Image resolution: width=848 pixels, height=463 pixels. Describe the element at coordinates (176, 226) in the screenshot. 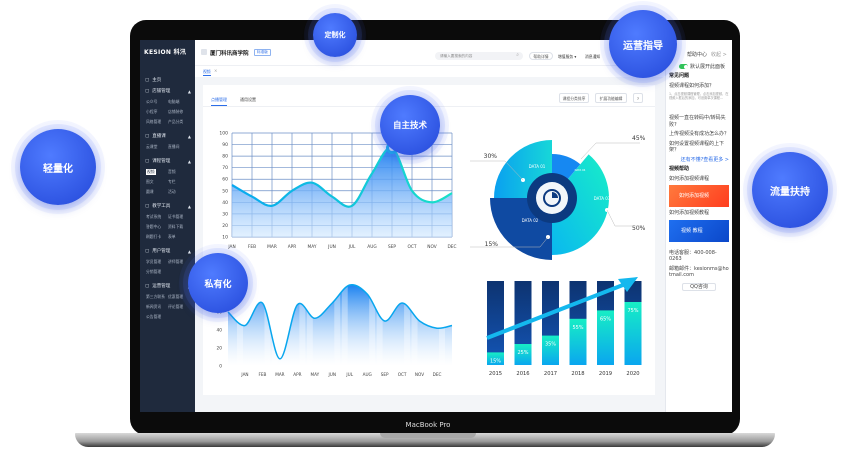

I see `sidebar-item: 资料下载` at that location.